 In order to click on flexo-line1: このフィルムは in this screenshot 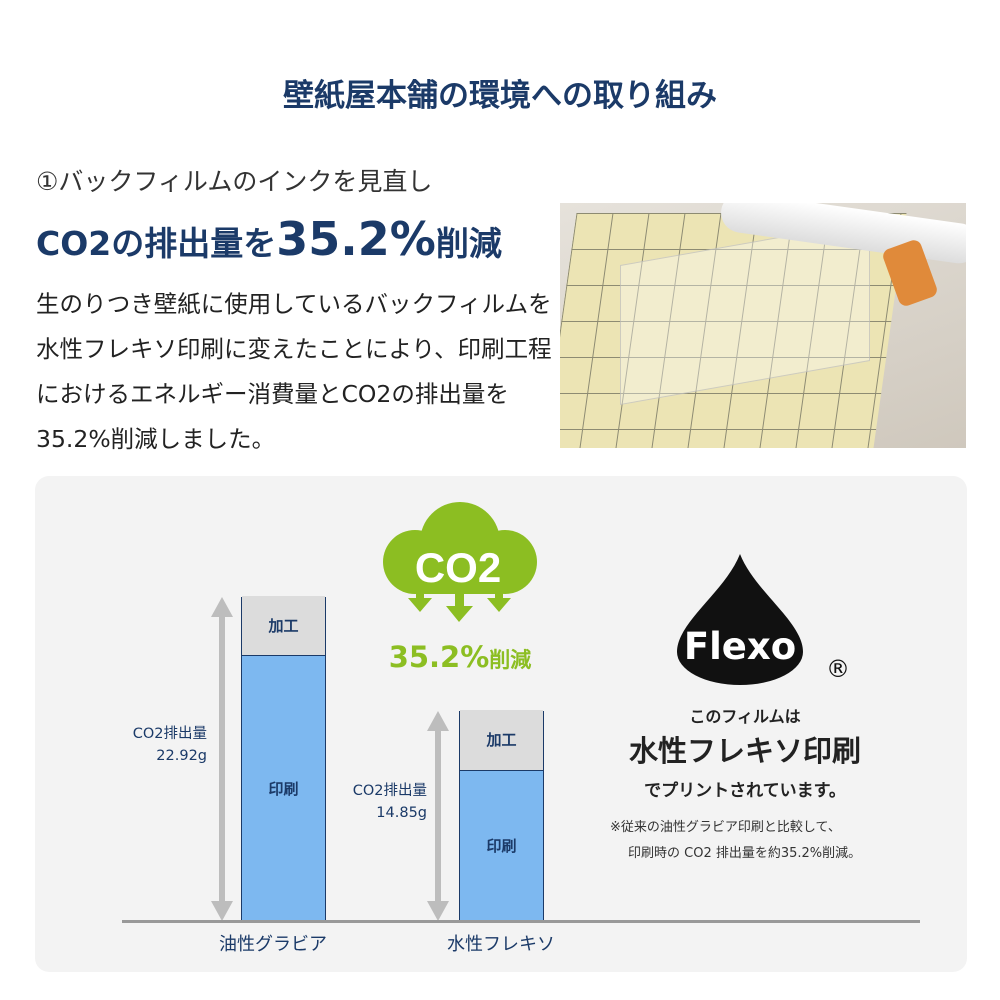, I will do `click(745, 716)`.